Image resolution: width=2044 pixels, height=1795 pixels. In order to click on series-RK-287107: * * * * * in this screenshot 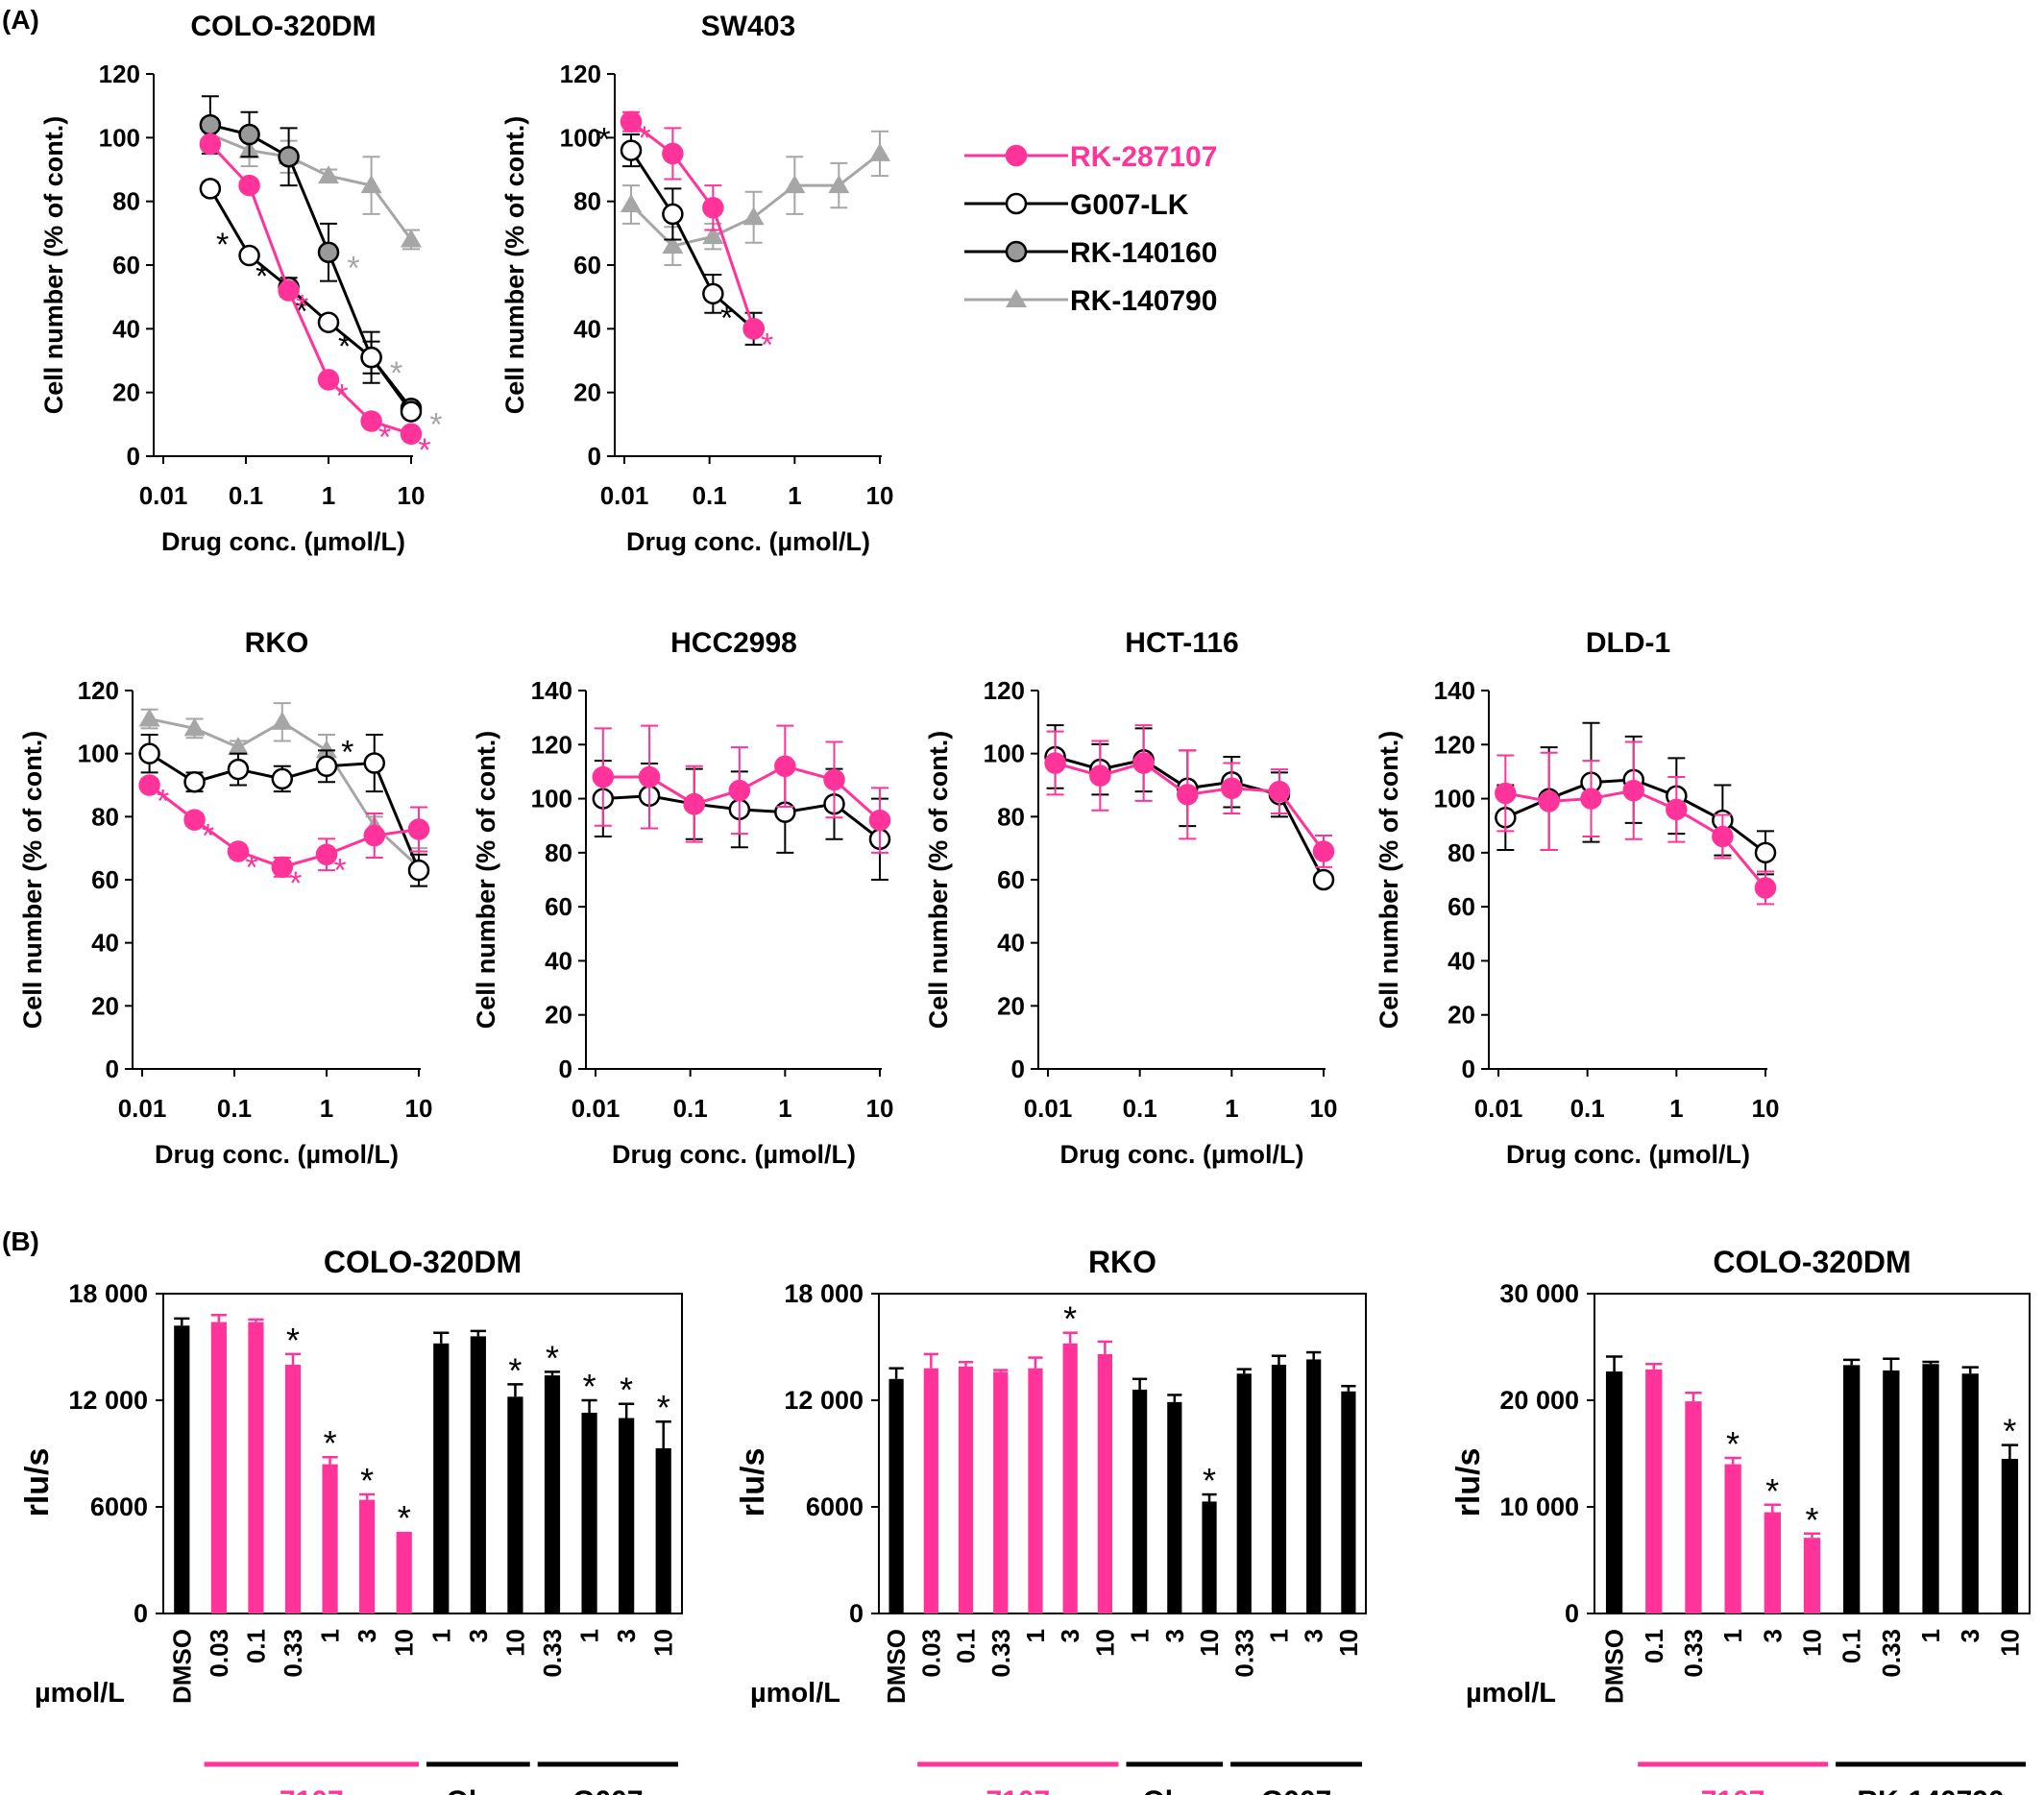, I will do `click(284, 838)`.